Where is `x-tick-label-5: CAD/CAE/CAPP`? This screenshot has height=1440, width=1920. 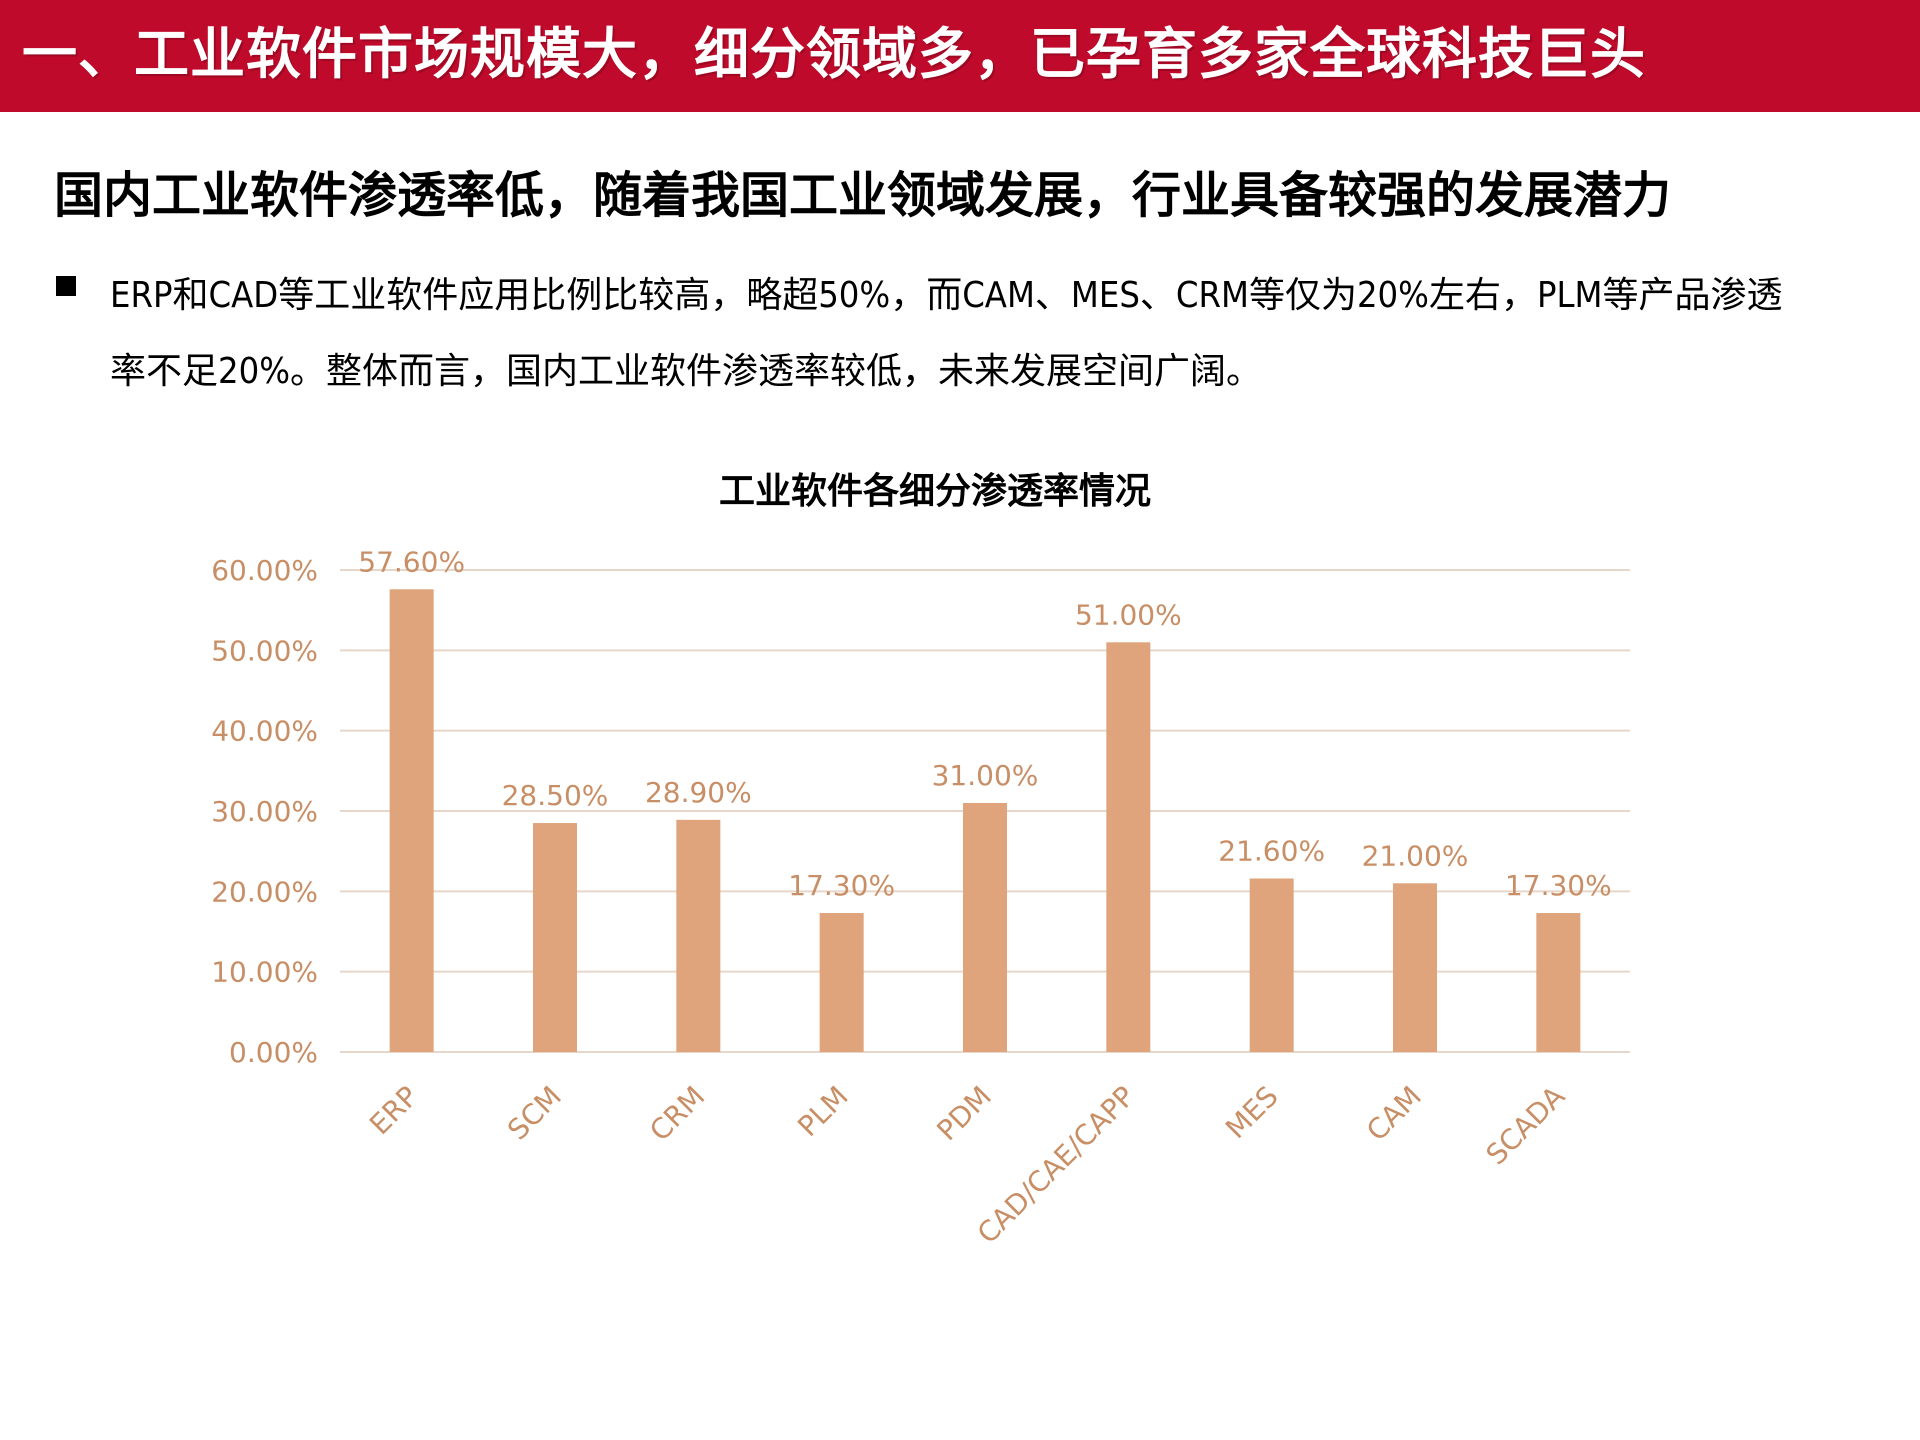
x-tick-label-5: CAD/CAE/CAPP is located at coordinates (1056, 1165).